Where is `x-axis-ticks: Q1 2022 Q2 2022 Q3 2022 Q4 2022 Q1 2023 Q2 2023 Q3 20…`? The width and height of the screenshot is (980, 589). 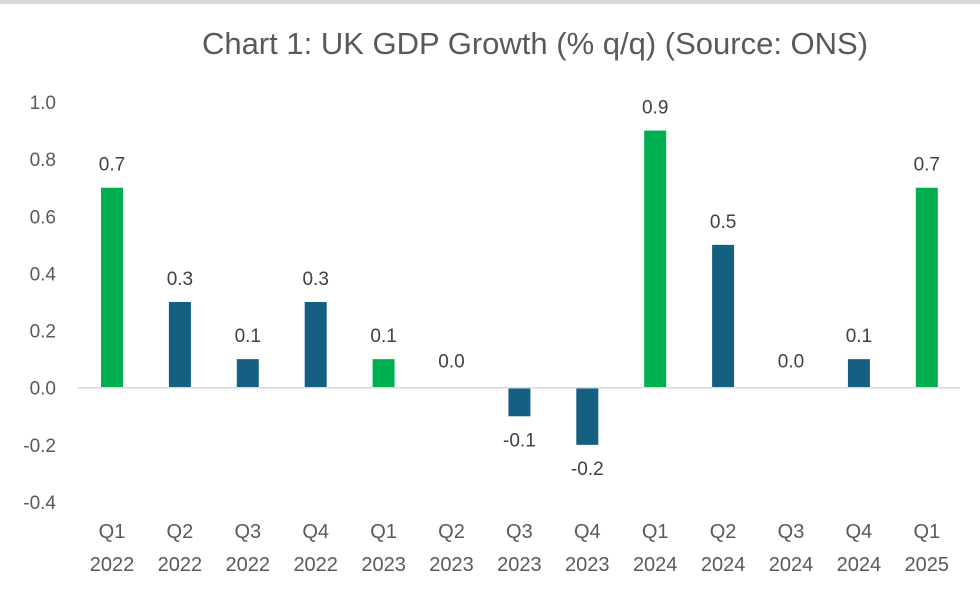 x-axis-ticks: Q1 2022 Q2 2022 Q3 2022 Q4 2022 Q1 2023 Q2 2023 Q3 20… is located at coordinates (519, 548).